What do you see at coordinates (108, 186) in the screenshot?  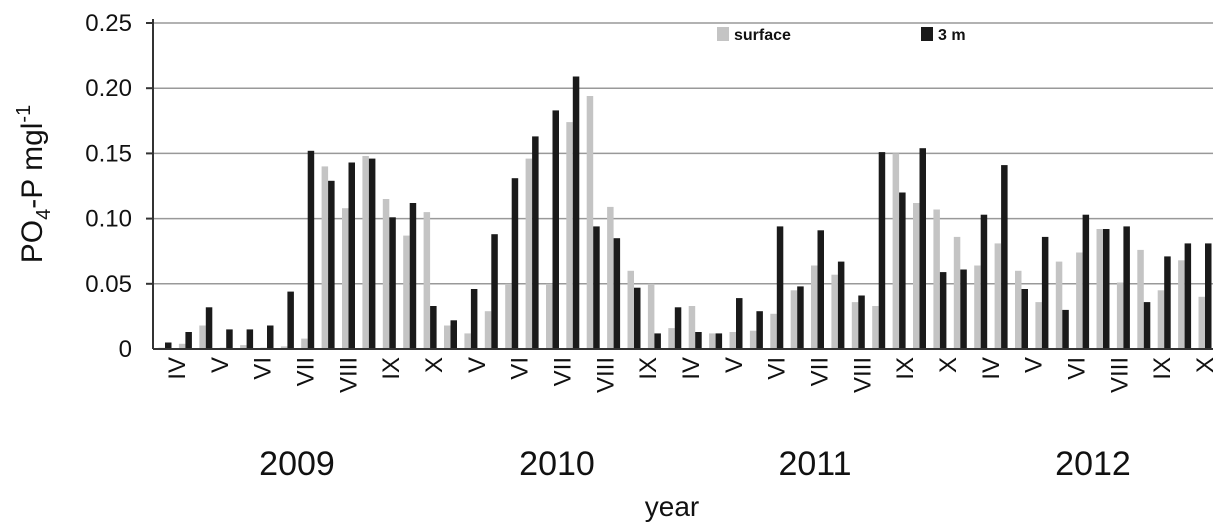 I see `y-axis-ticks: 0 0.05 0.10 0.15 0.20 0.25` at bounding box center [108, 186].